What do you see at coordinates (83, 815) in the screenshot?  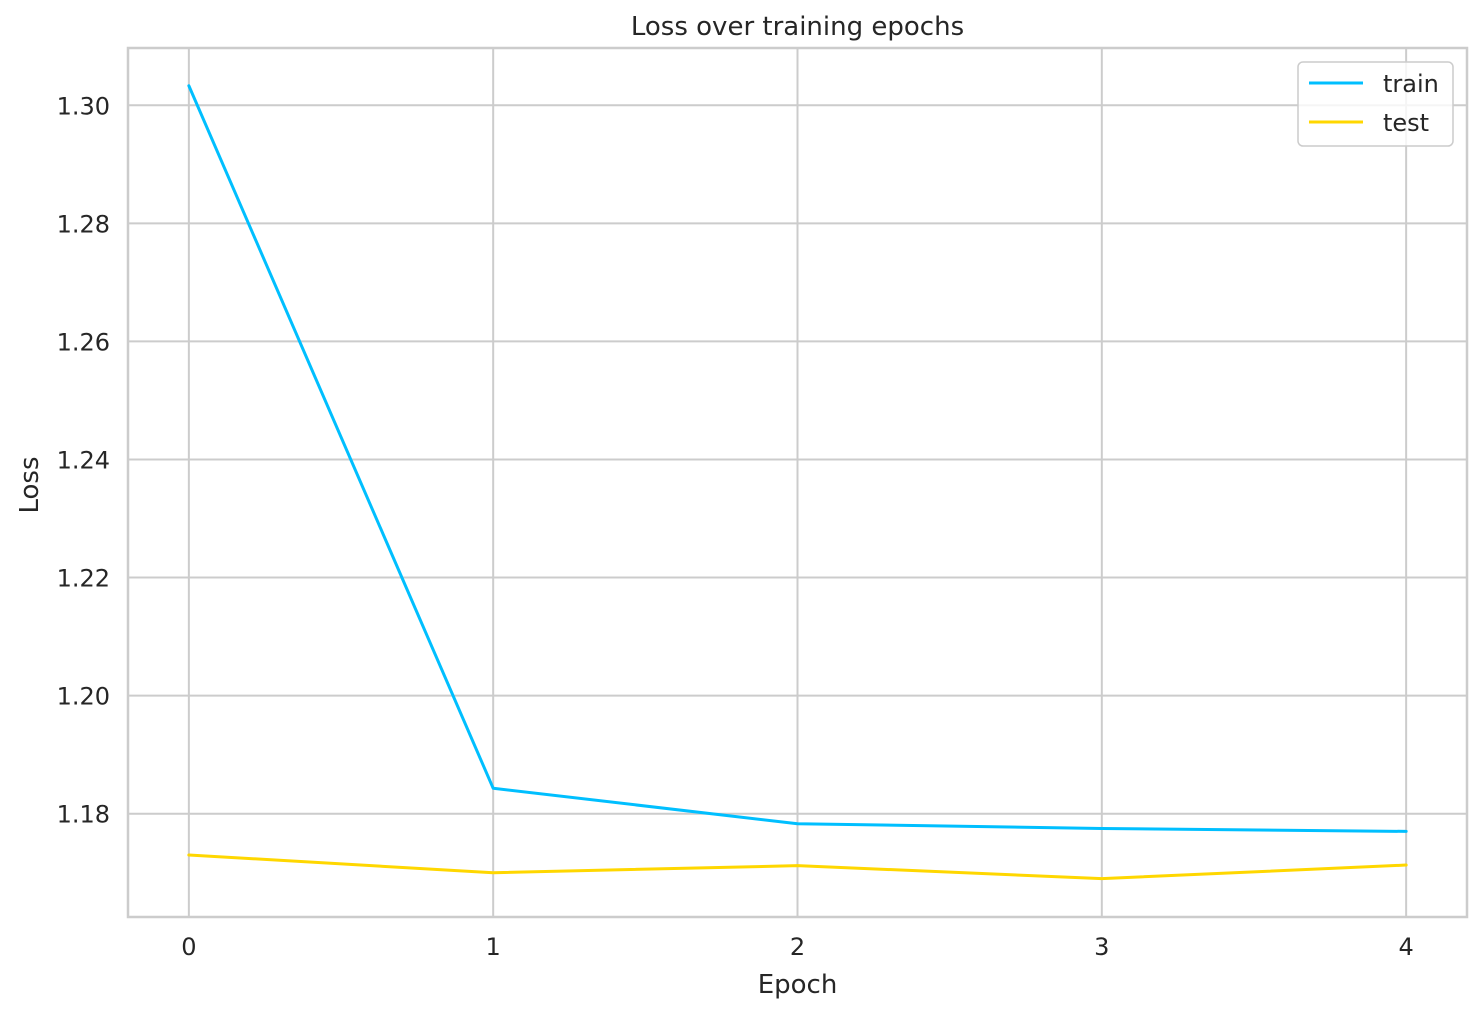 I see `y-tick-label: 1.18` at bounding box center [83, 815].